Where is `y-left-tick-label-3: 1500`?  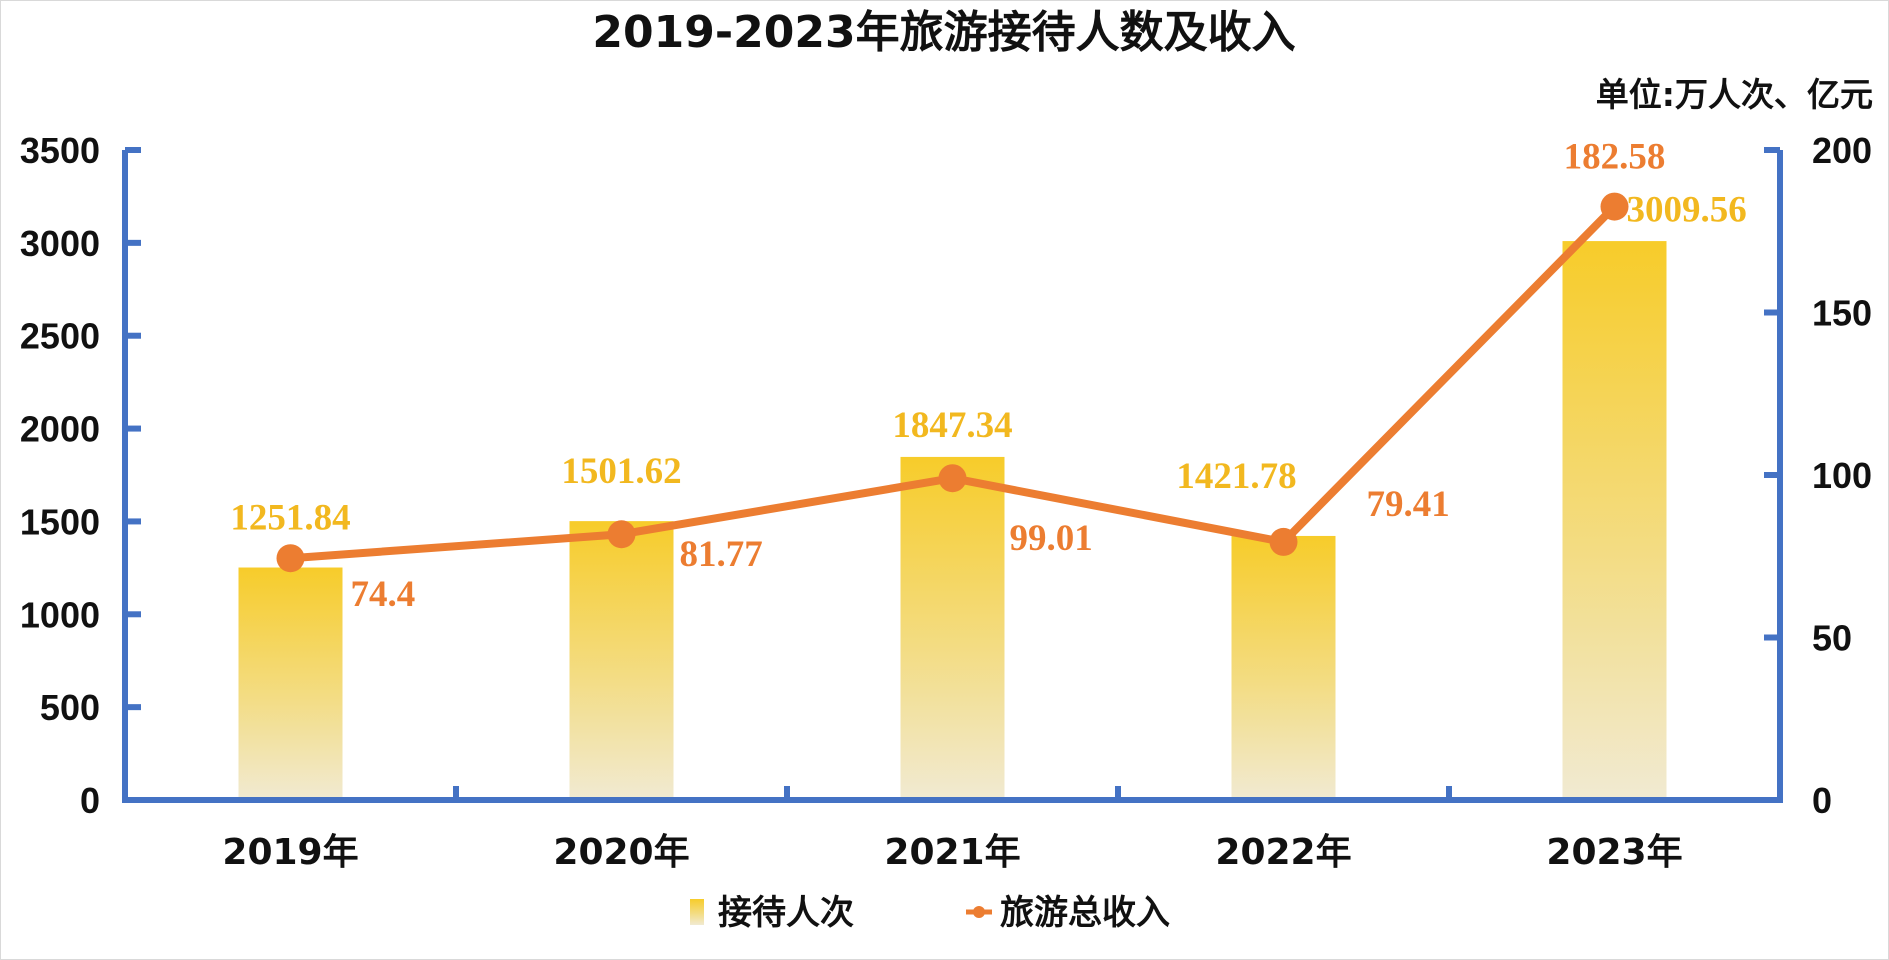
y-left-tick-label-3: 1500 is located at coordinates (60, 521).